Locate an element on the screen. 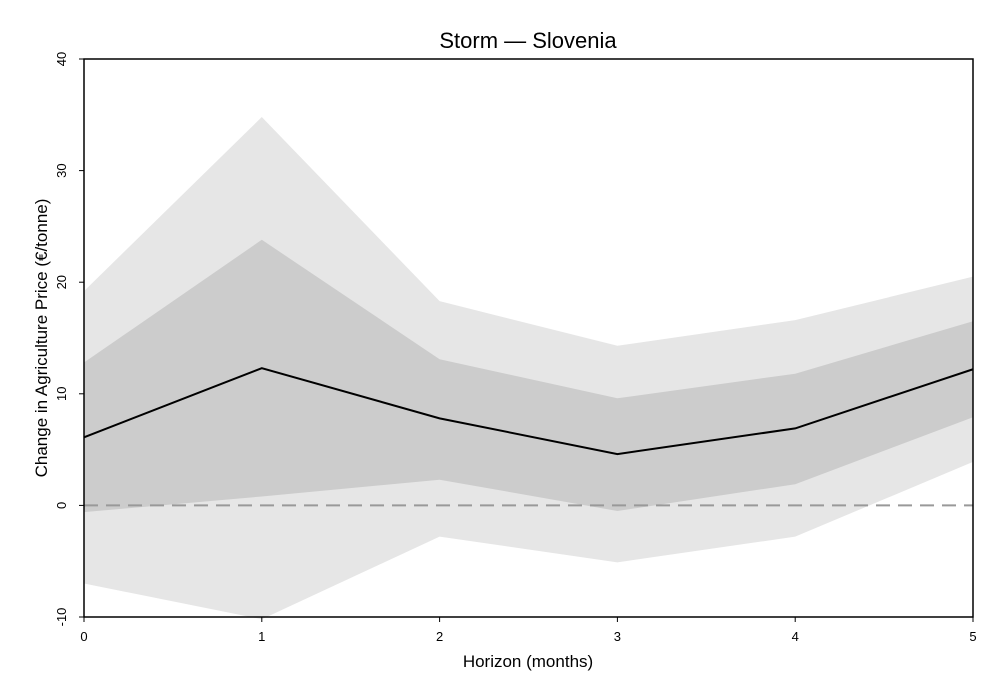 Image resolution: width=1000 pixels, height=700 pixels. y-tick-label: 10 is located at coordinates (61, 394).